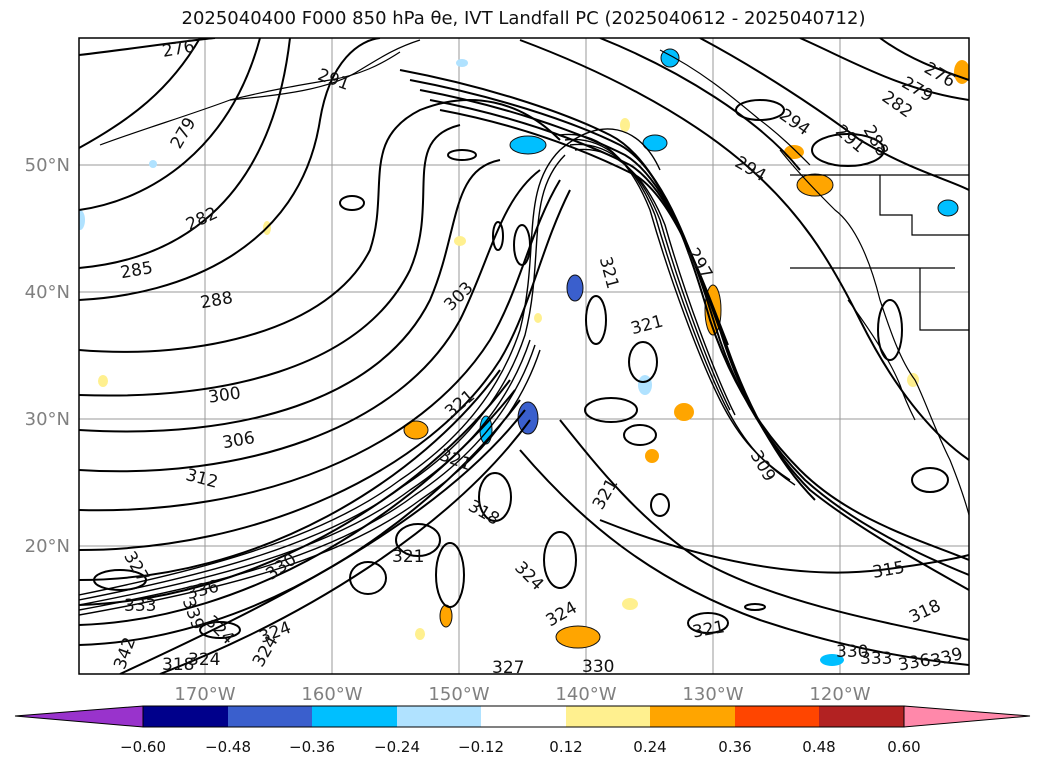  What do you see at coordinates (228, 747) in the screenshot?
I see `colorbar-tick: −0.48` at bounding box center [228, 747].